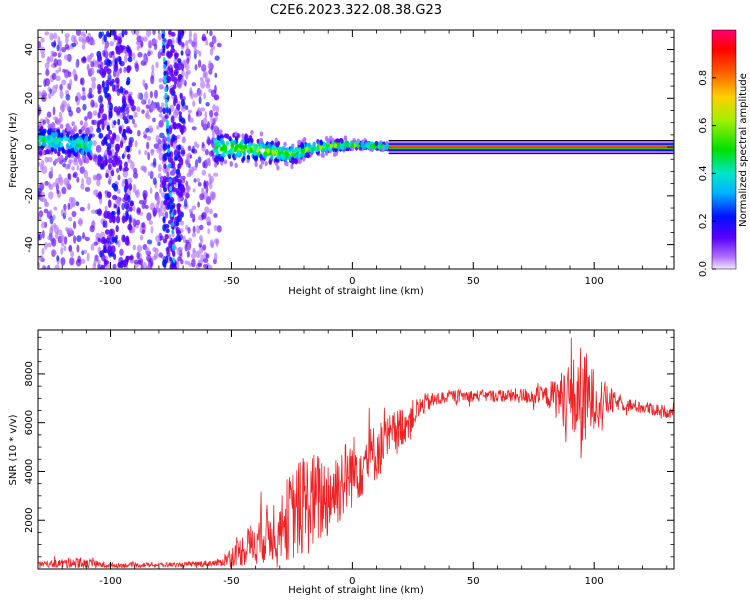 This screenshot has height=600, width=750. I want to click on y-tick-label: 6000, so click(29, 422).